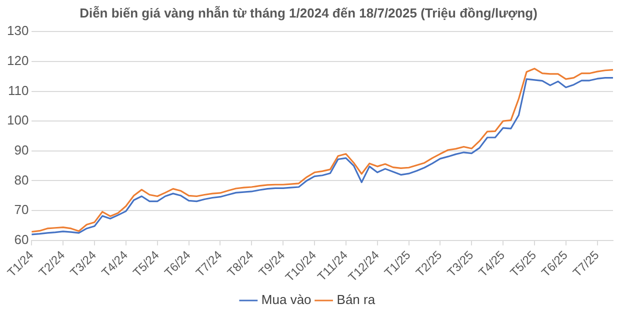  Describe the element at coordinates (21, 180) in the screenshot. I see `y-tick-label: 80` at that location.